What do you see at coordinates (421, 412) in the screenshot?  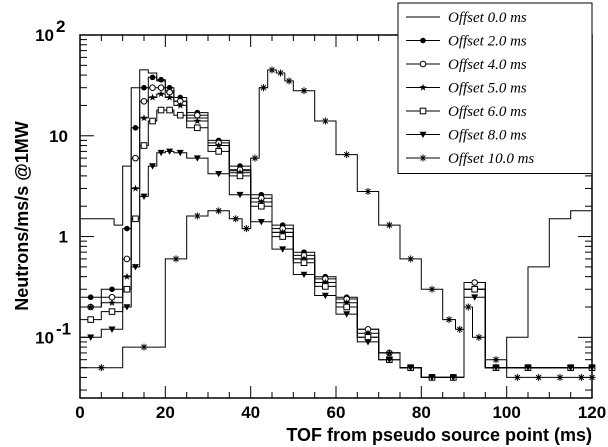 I see `x-tick-label: 80` at bounding box center [421, 412].